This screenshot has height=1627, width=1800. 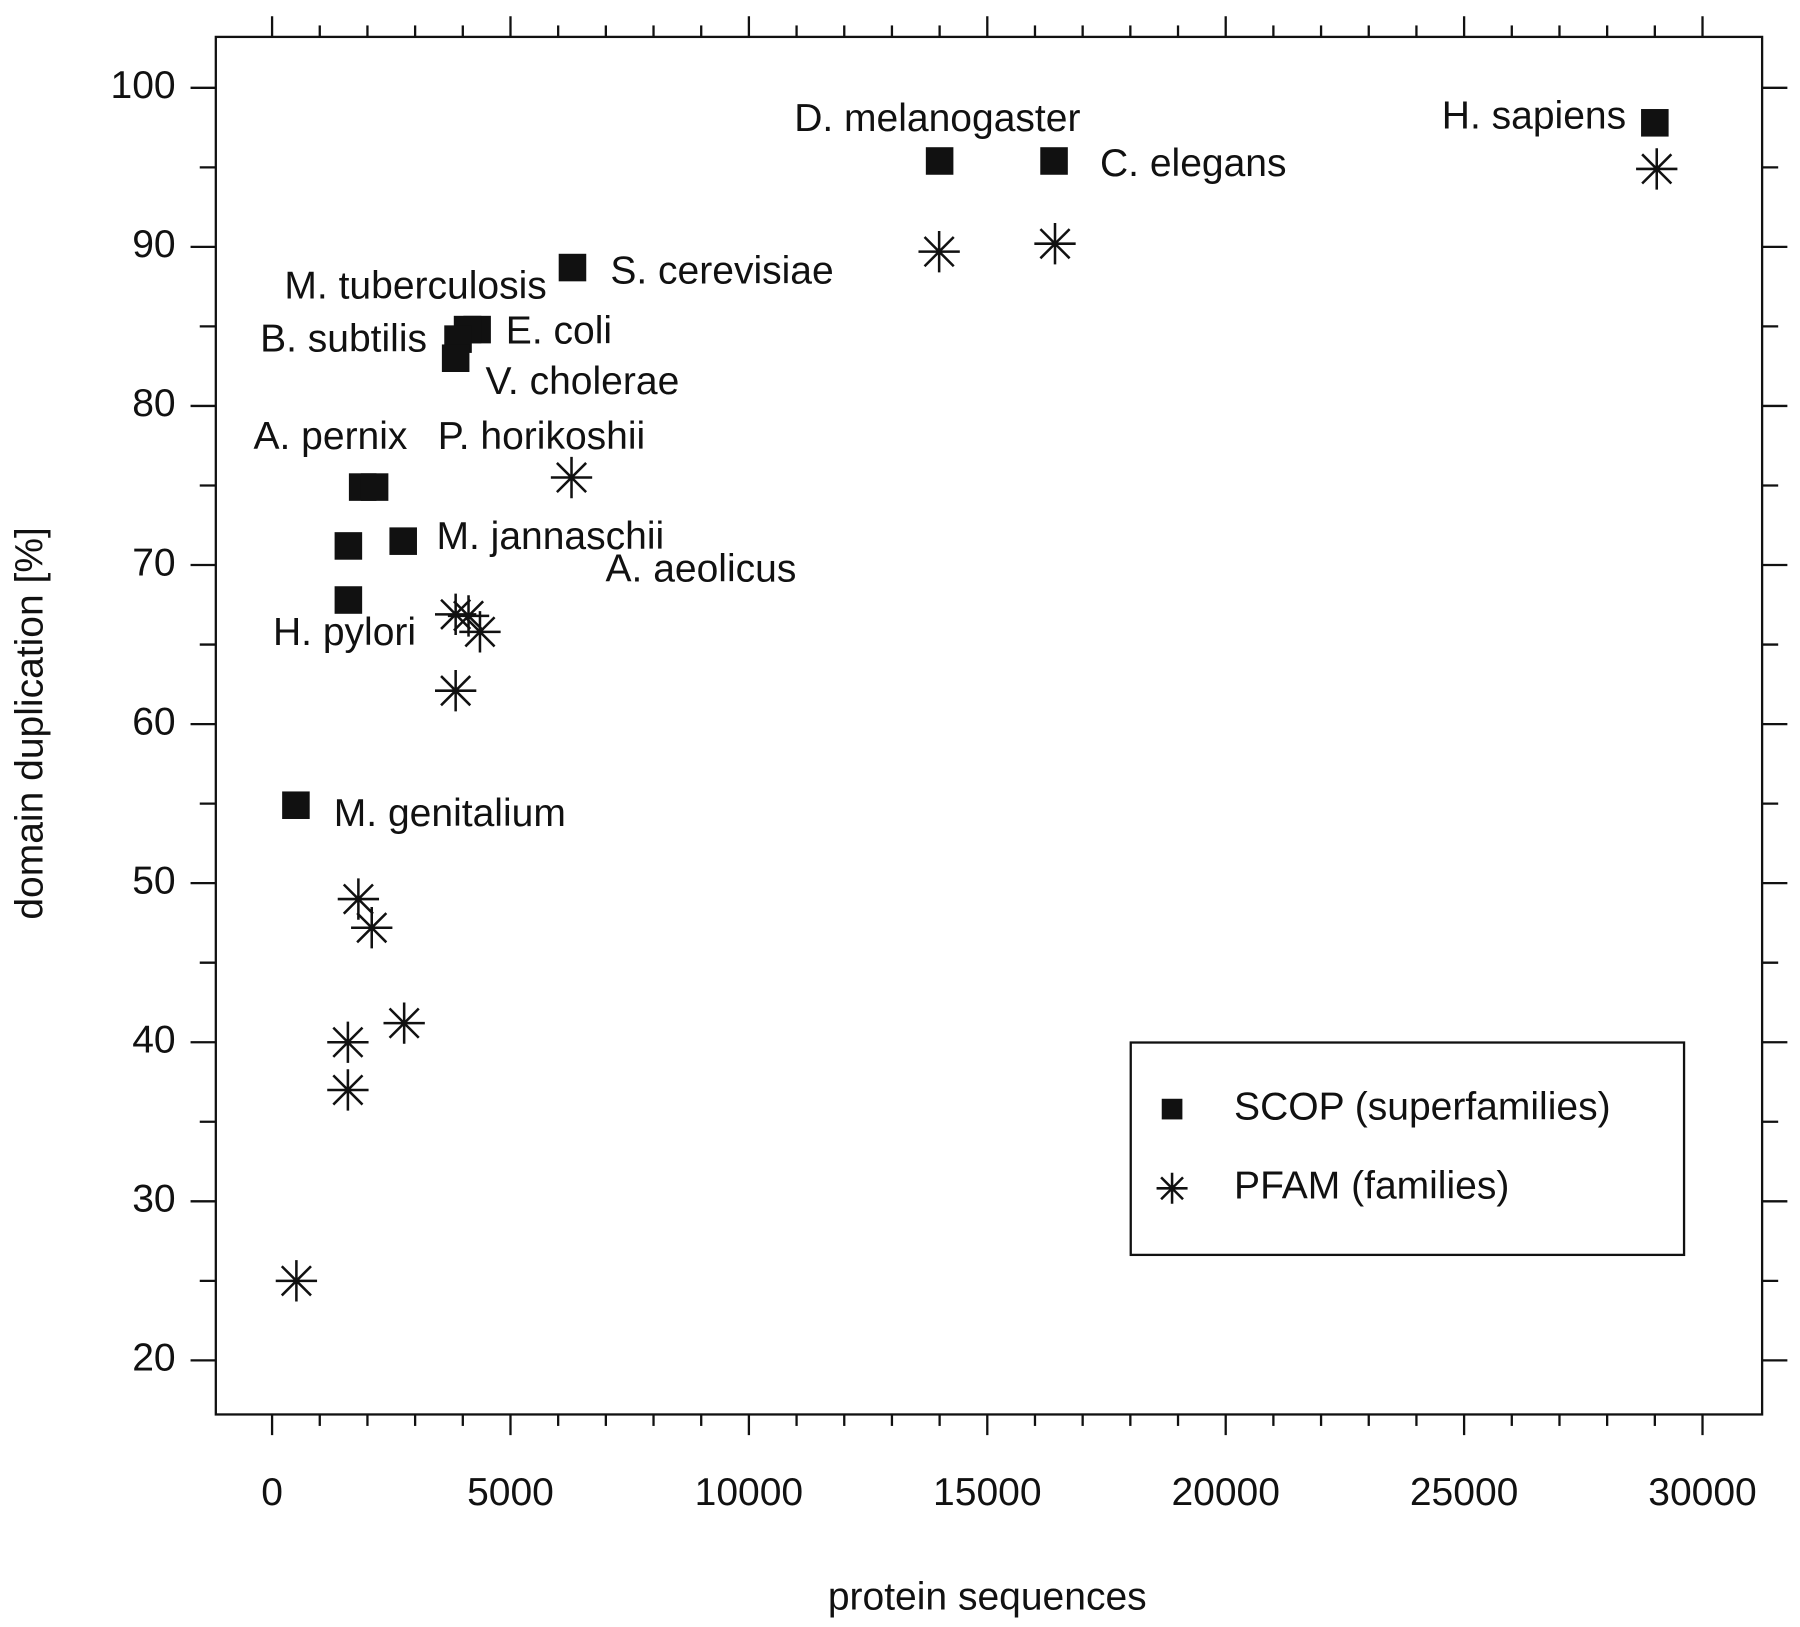 I want to click on y-tick-label: 70, so click(x=153, y=562).